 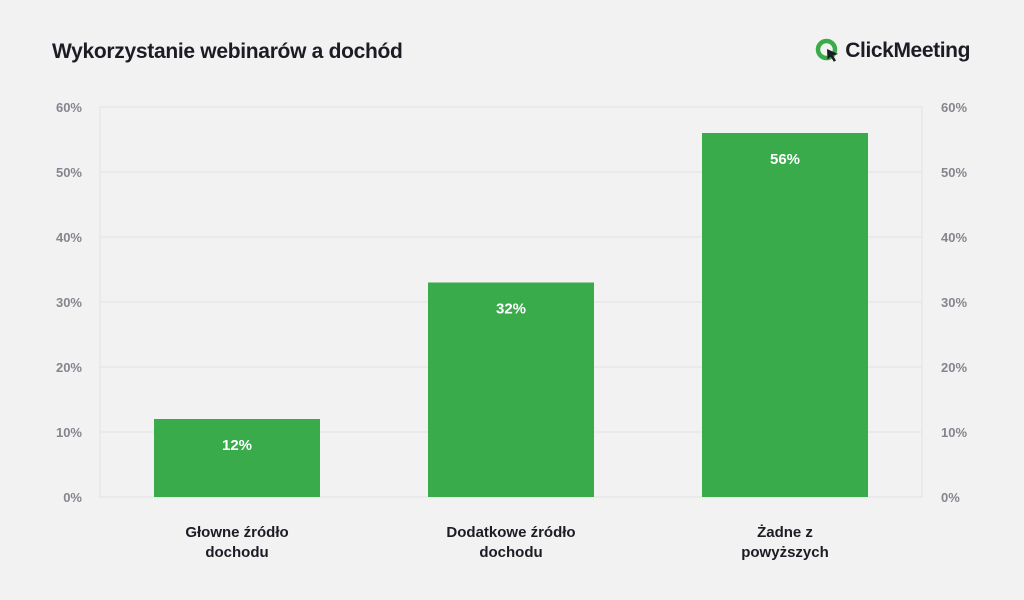 I want to click on brand-name: ClickMeeting, so click(x=907, y=50).